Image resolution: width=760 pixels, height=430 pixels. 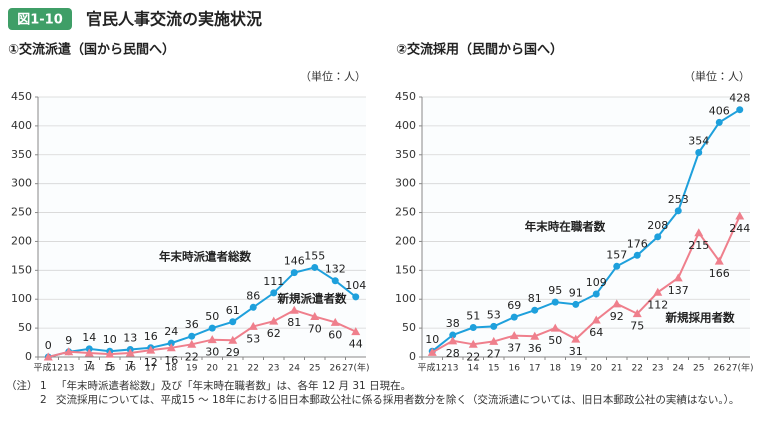 What do you see at coordinates (657, 304) in the screenshot?
I see `data-label: 112` at bounding box center [657, 304].